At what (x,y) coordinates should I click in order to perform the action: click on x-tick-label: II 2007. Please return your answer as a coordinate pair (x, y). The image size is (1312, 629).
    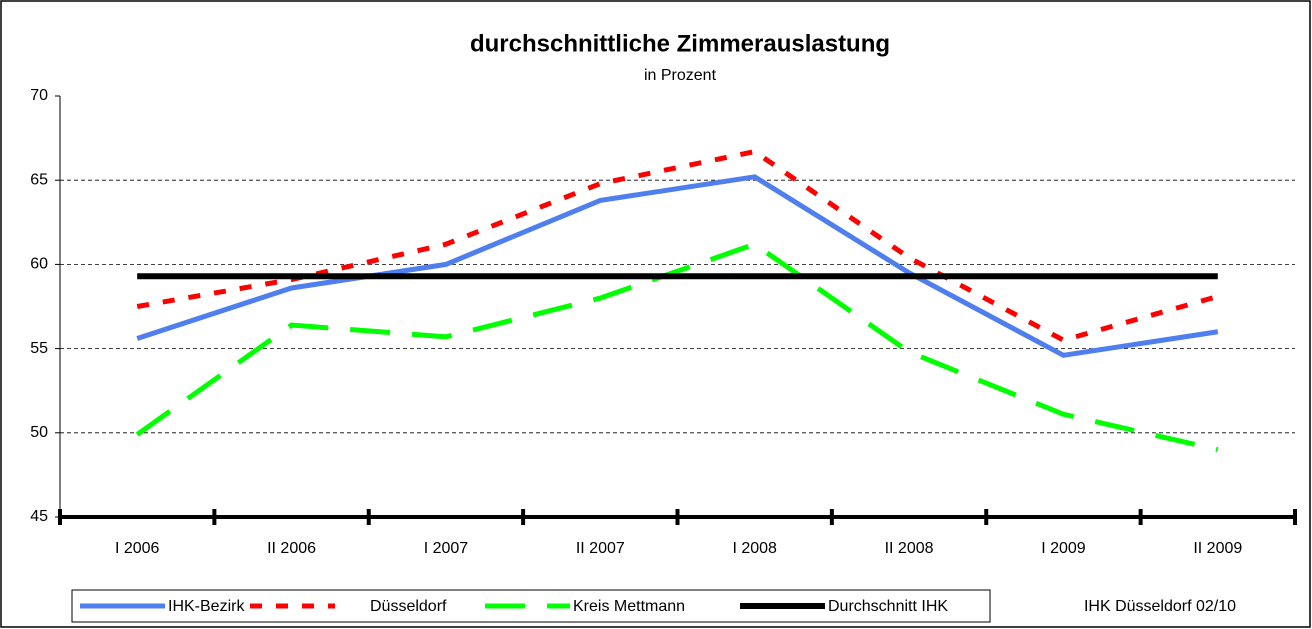
    Looking at the image, I should click on (600, 548).